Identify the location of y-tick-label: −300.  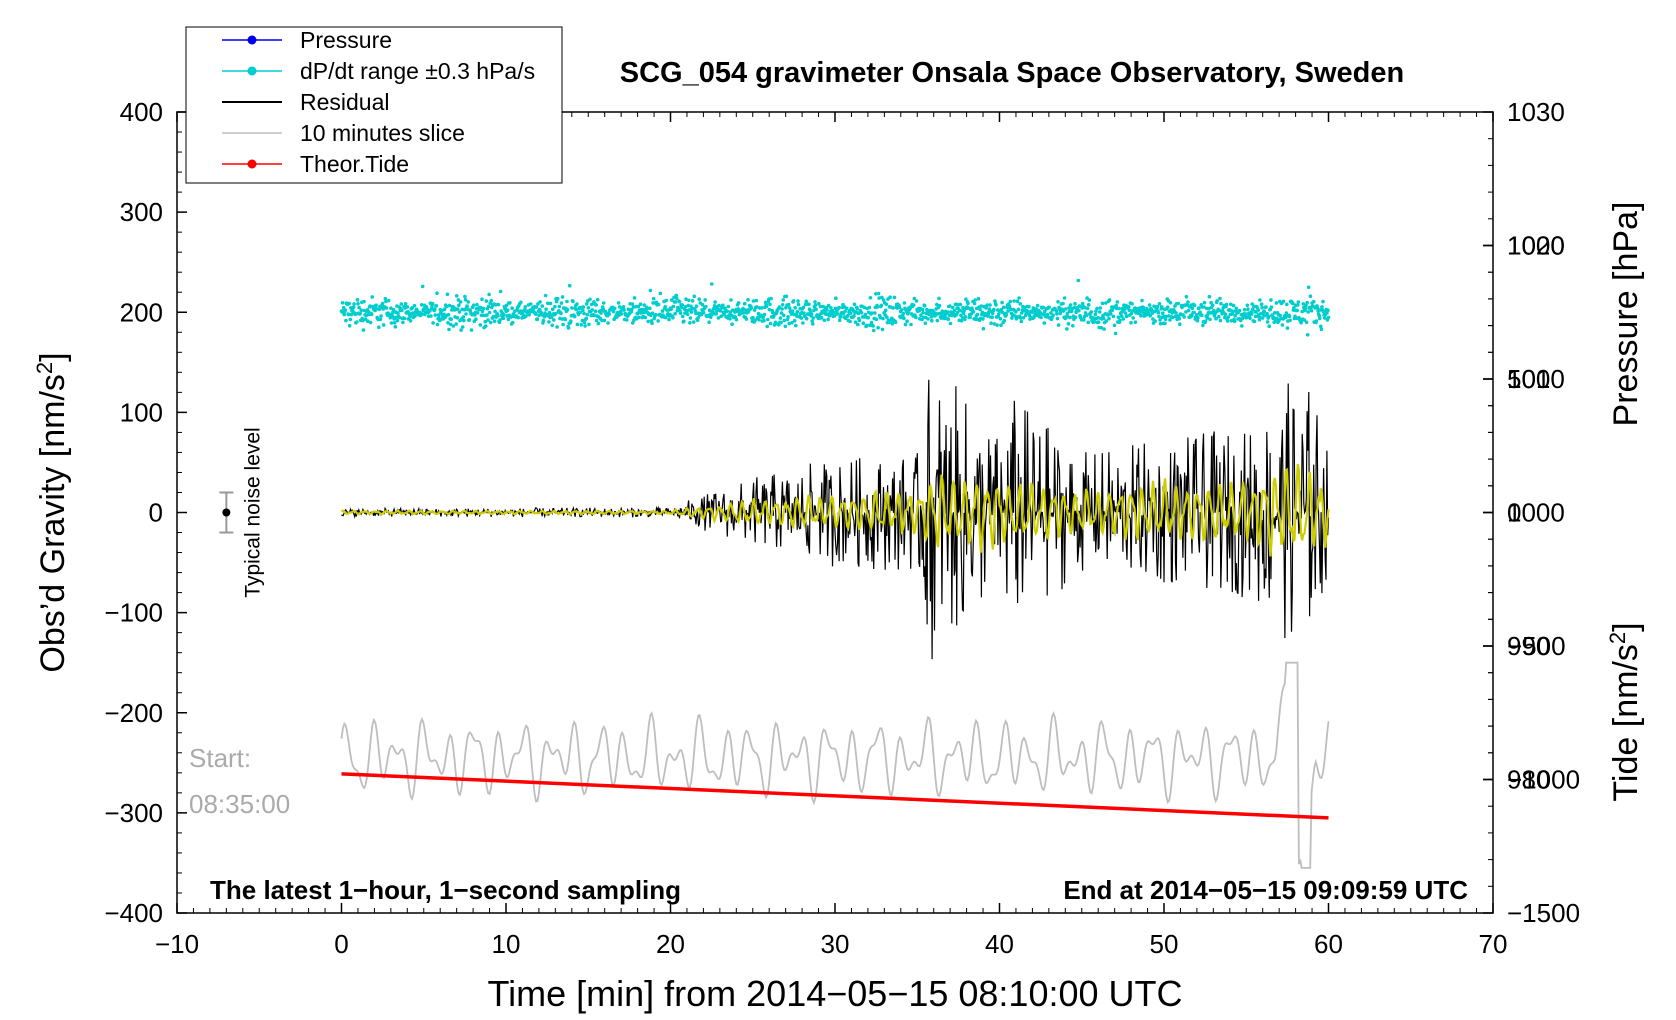
(133, 813).